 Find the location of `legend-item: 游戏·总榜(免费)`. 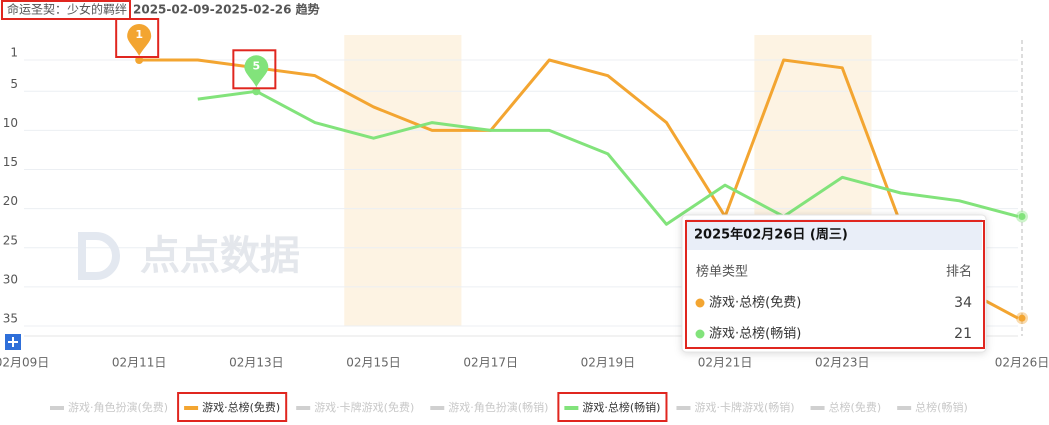

legend-item: 游戏·总榜(免费) is located at coordinates (232, 407).